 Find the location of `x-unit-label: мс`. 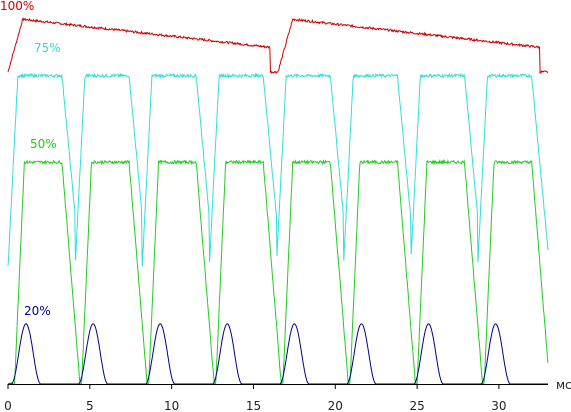

x-unit-label: мс is located at coordinates (563, 385).